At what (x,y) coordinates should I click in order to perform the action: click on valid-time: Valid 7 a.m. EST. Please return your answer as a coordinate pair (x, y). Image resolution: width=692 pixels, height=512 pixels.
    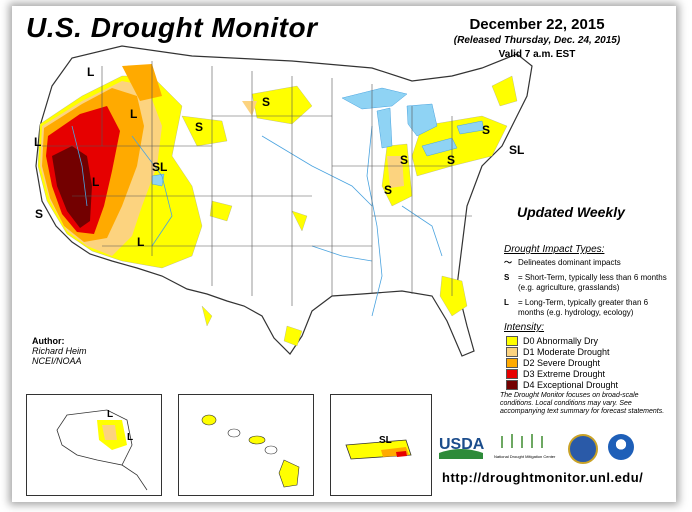
    Looking at the image, I should click on (537, 54).